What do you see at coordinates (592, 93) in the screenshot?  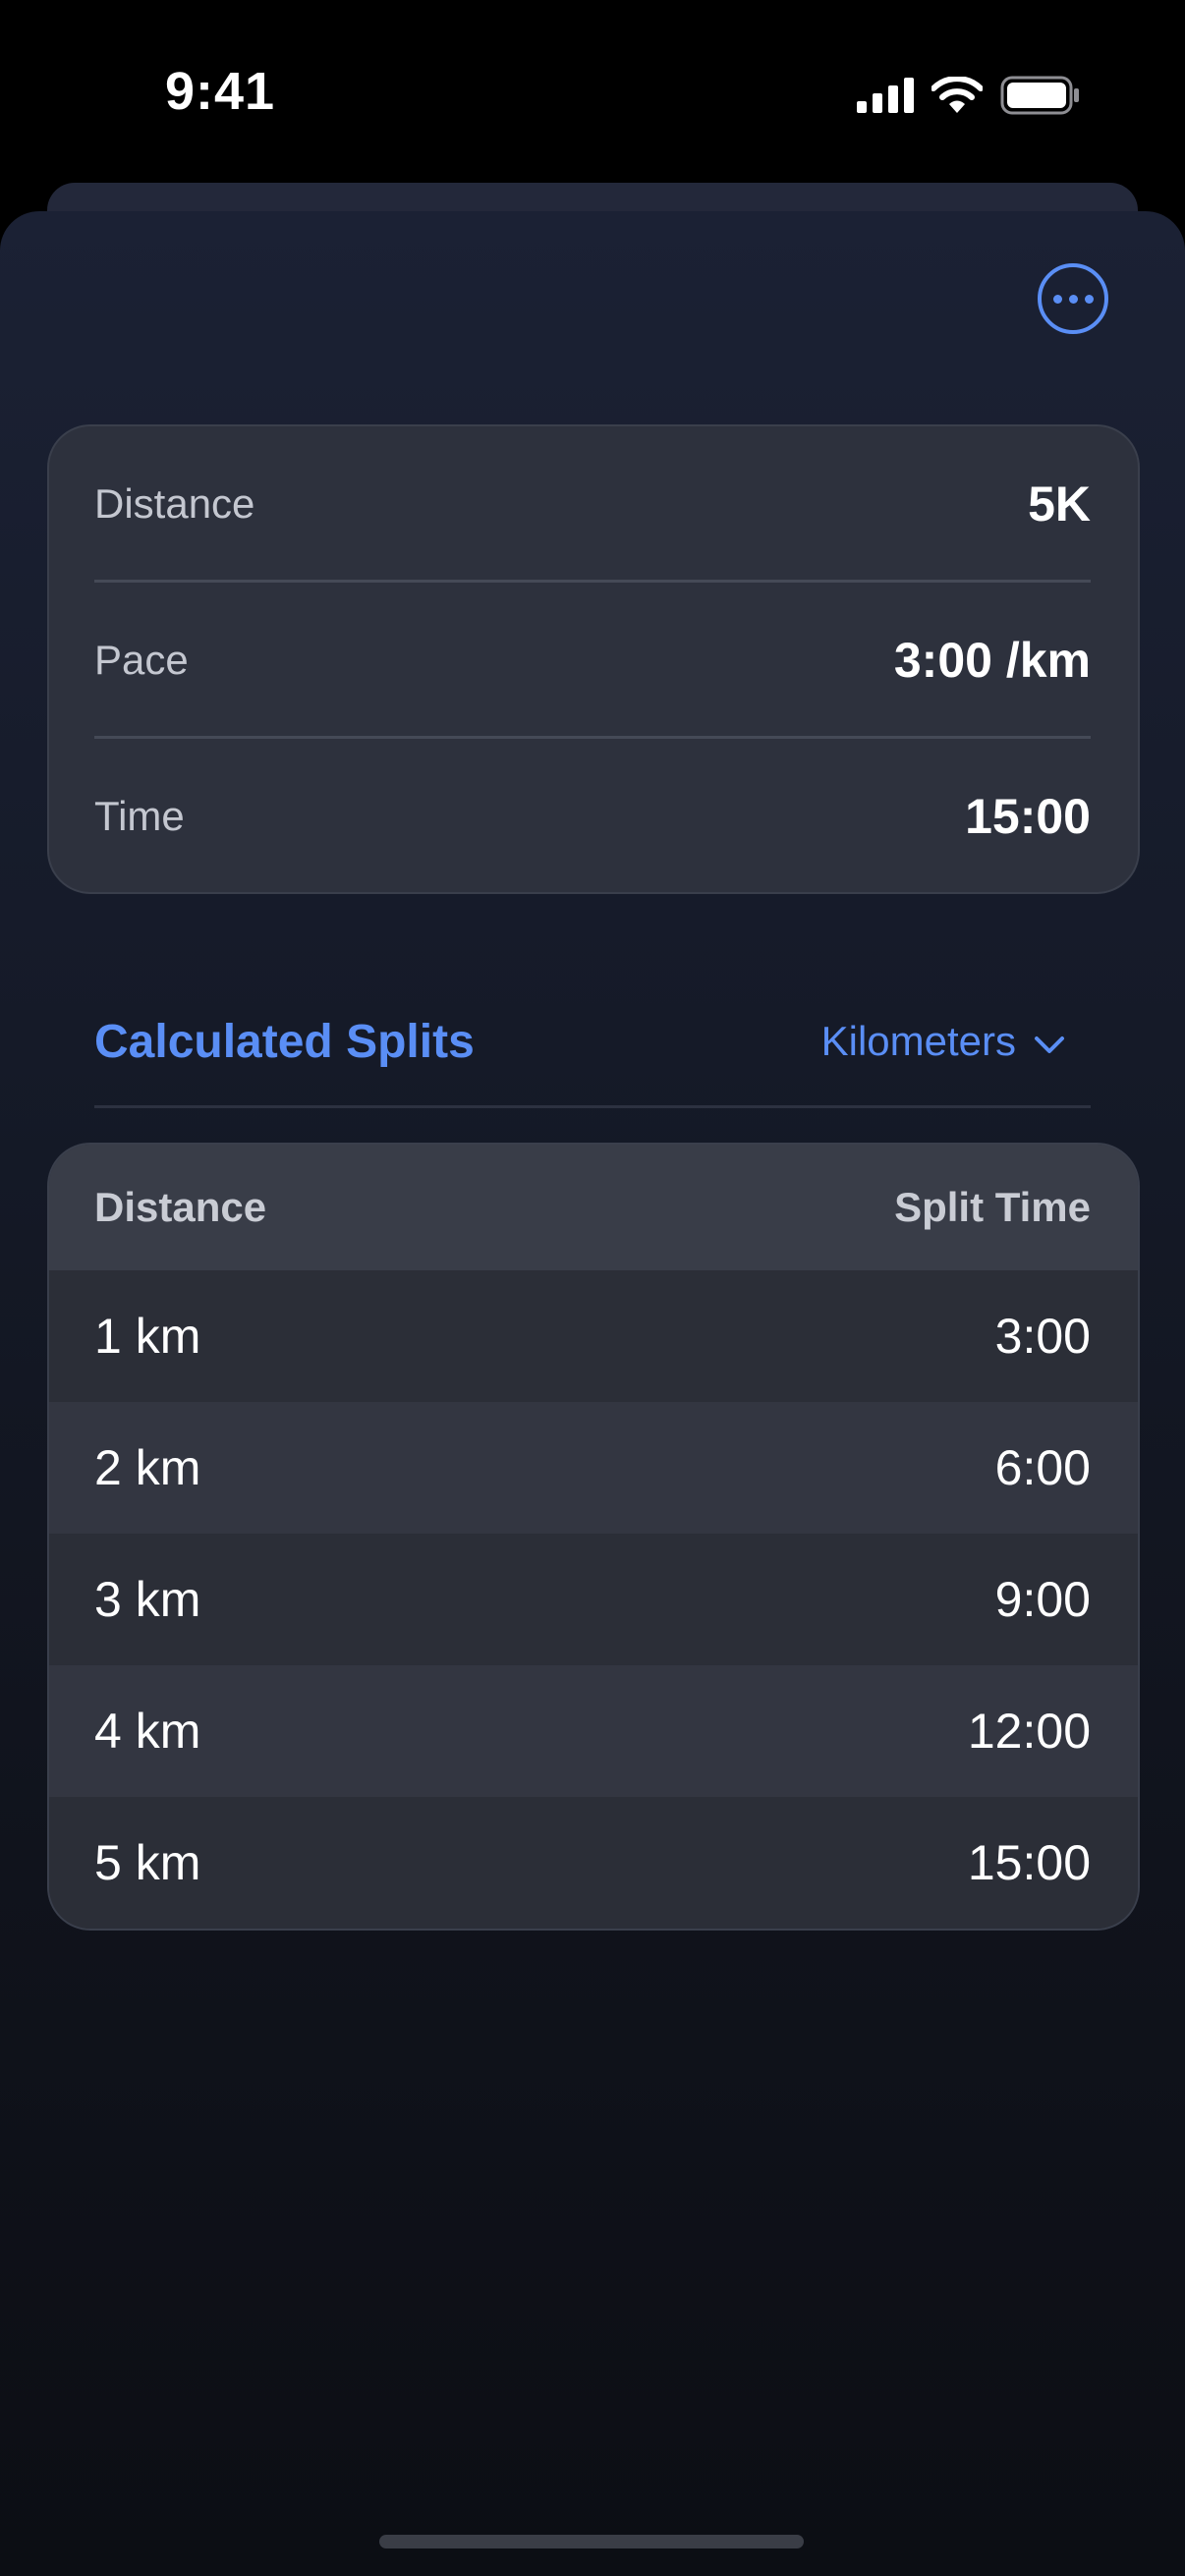 I see `status-bar: 9:41` at bounding box center [592, 93].